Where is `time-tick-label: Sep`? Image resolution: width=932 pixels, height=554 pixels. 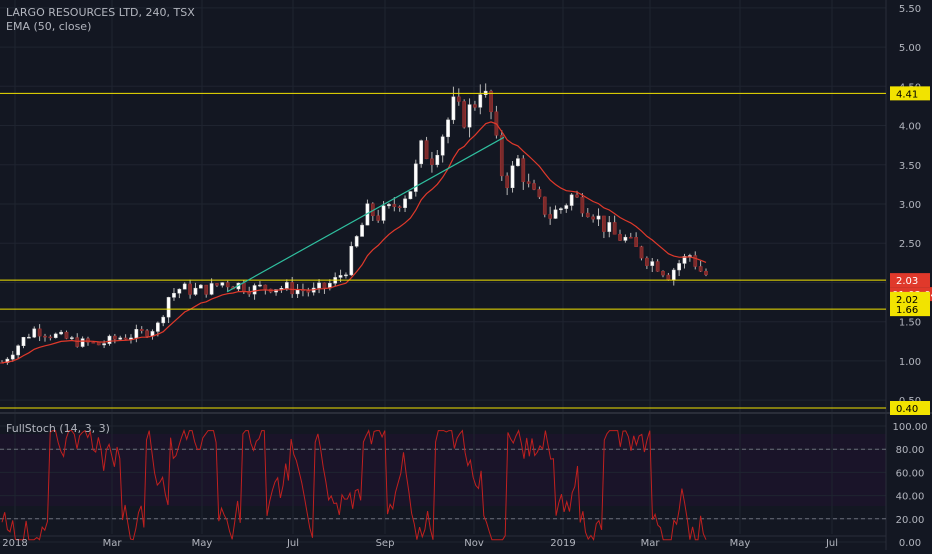
time-tick-label: Sep is located at coordinates (385, 543).